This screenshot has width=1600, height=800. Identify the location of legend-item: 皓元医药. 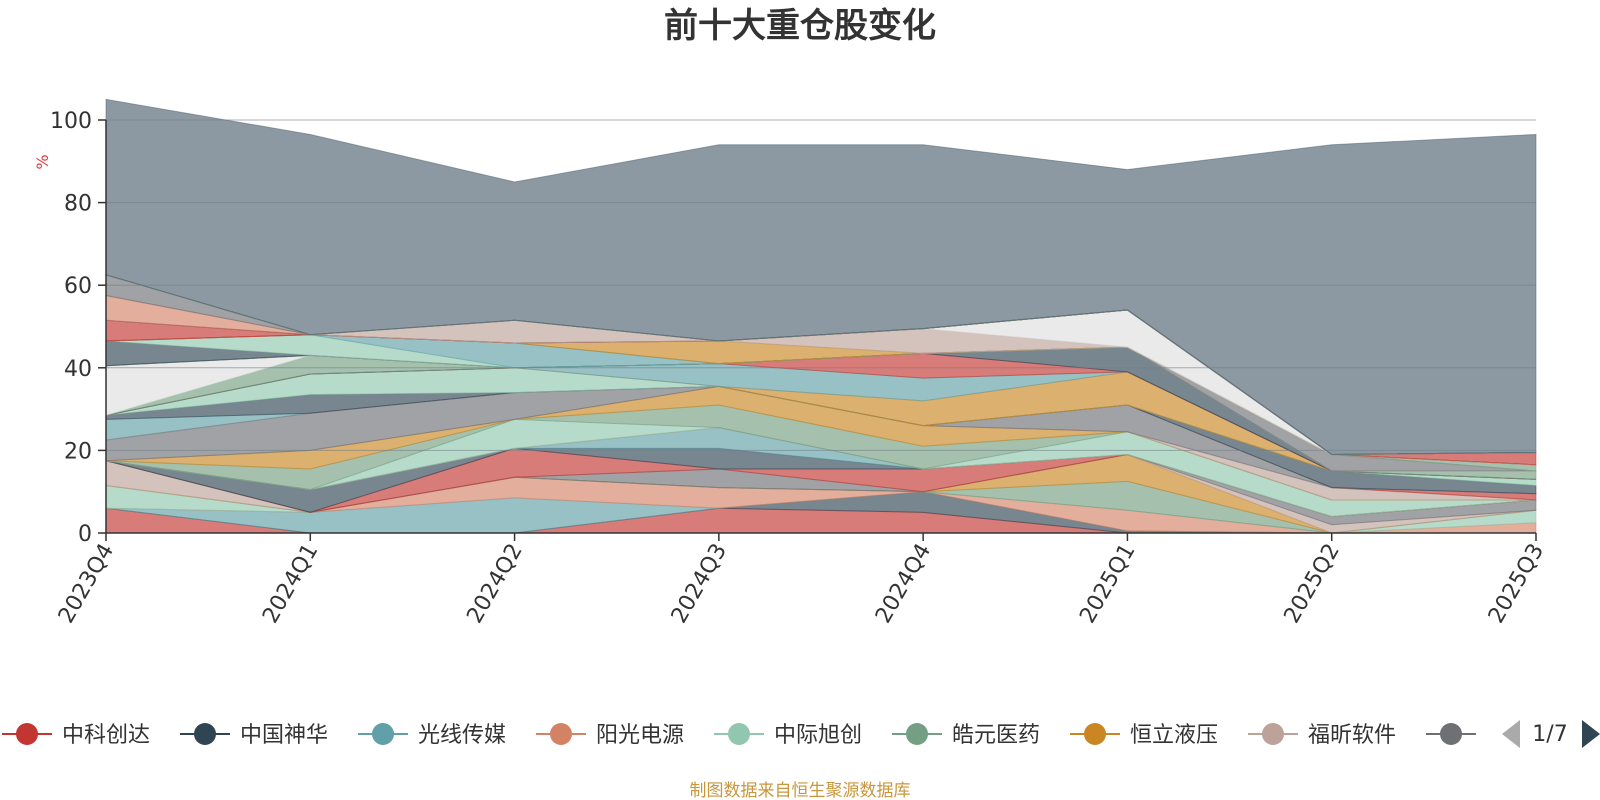
(966, 735).